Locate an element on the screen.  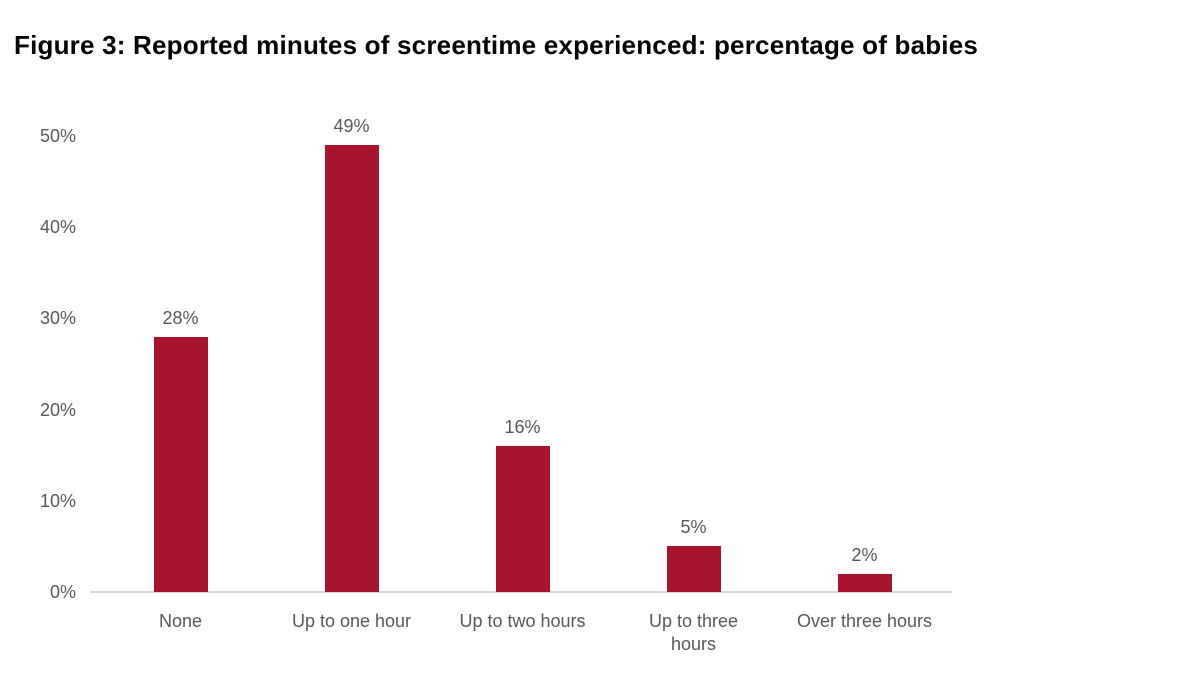
y-tick-label: 50% is located at coordinates (57, 136).